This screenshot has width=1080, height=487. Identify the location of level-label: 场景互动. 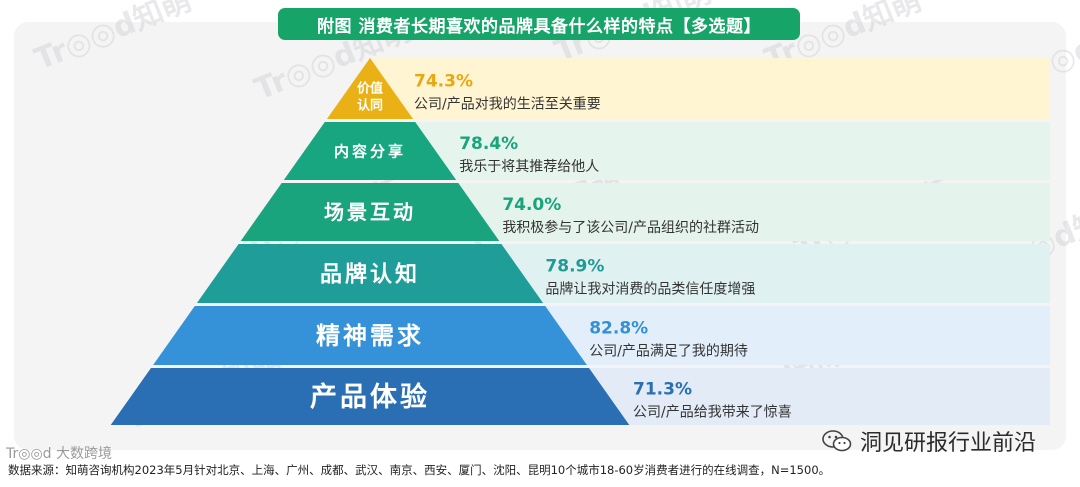
(370, 212).